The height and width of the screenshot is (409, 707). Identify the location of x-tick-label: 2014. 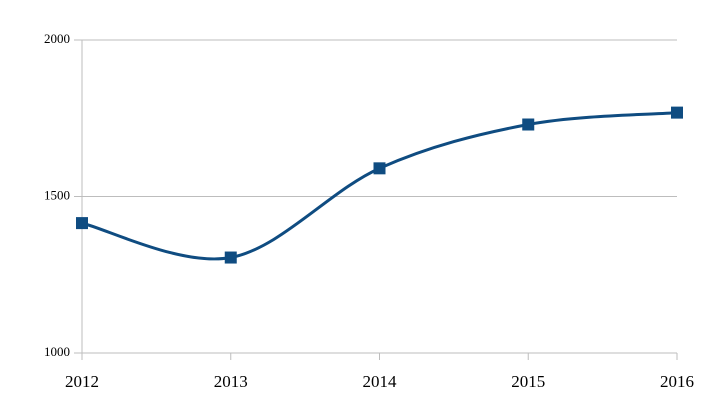
(380, 381).